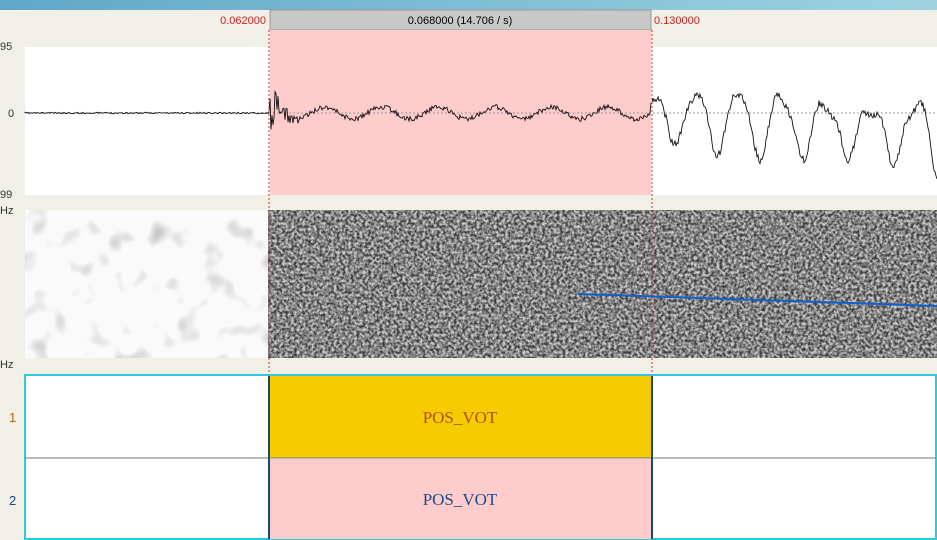 This screenshot has height=540, width=937. What do you see at coordinates (6, 195) in the screenshot?
I see `amplitude-min: 99` at bounding box center [6, 195].